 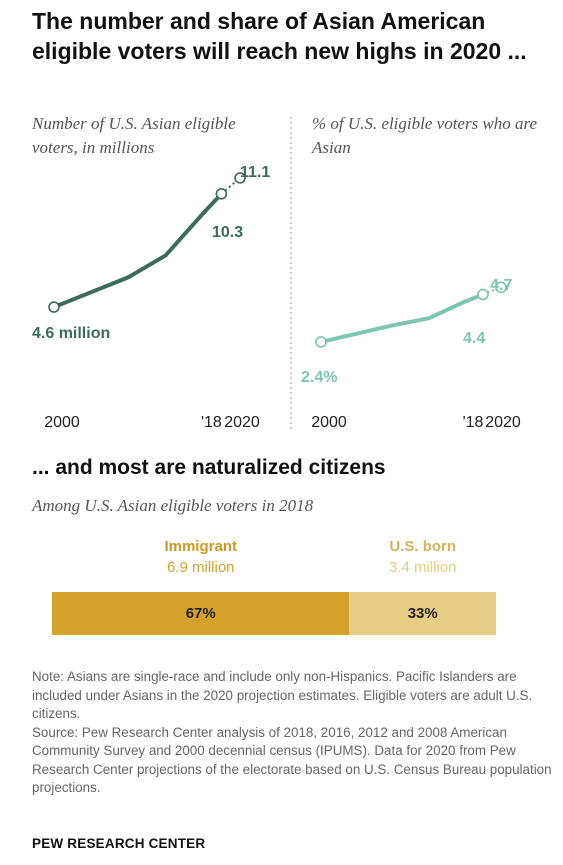 I want to click on right-data-label-2020: 4.7, so click(x=501, y=285).